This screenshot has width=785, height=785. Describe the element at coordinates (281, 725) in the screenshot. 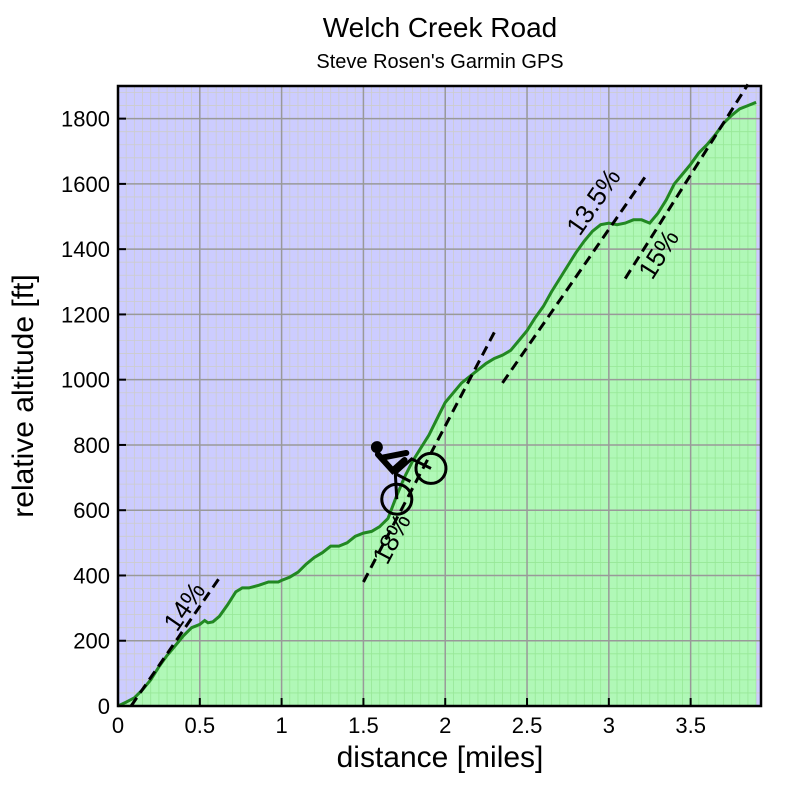

I see `x-tick-label: 1` at that location.